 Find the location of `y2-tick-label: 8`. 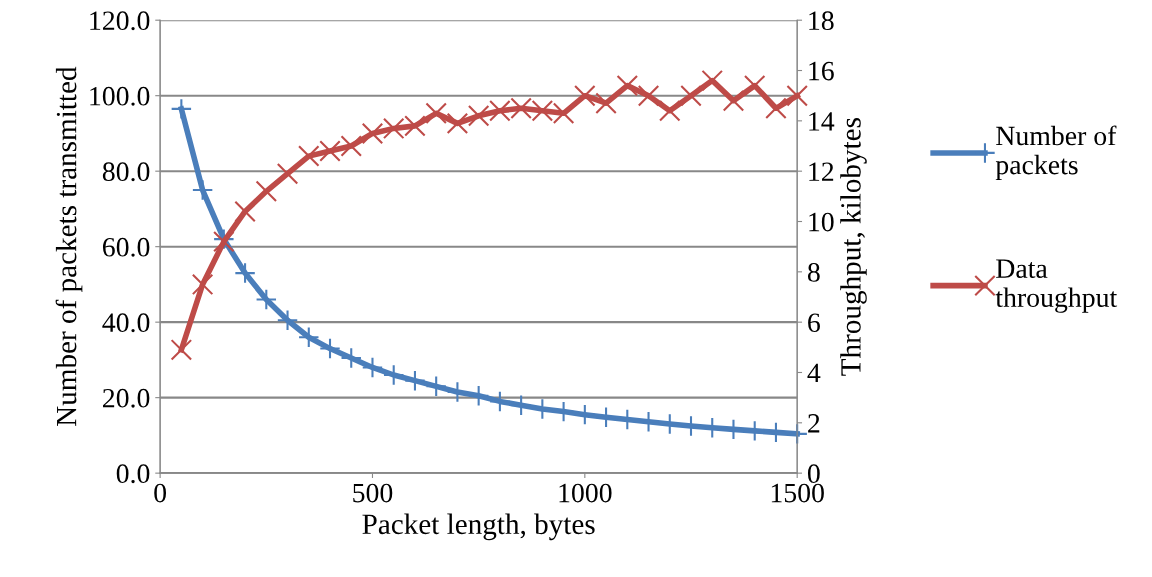

y2-tick-label: 8 is located at coordinates (813, 272).